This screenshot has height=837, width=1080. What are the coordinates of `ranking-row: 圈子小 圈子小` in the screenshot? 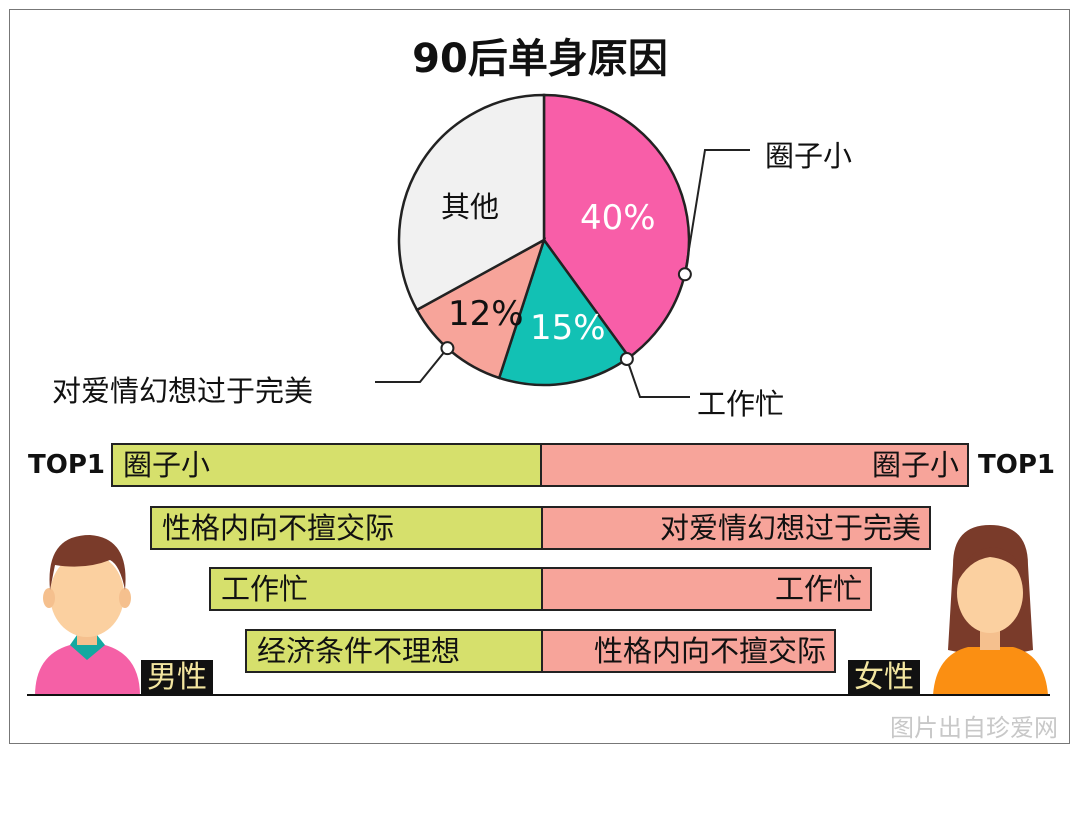 It's located at (540, 465).